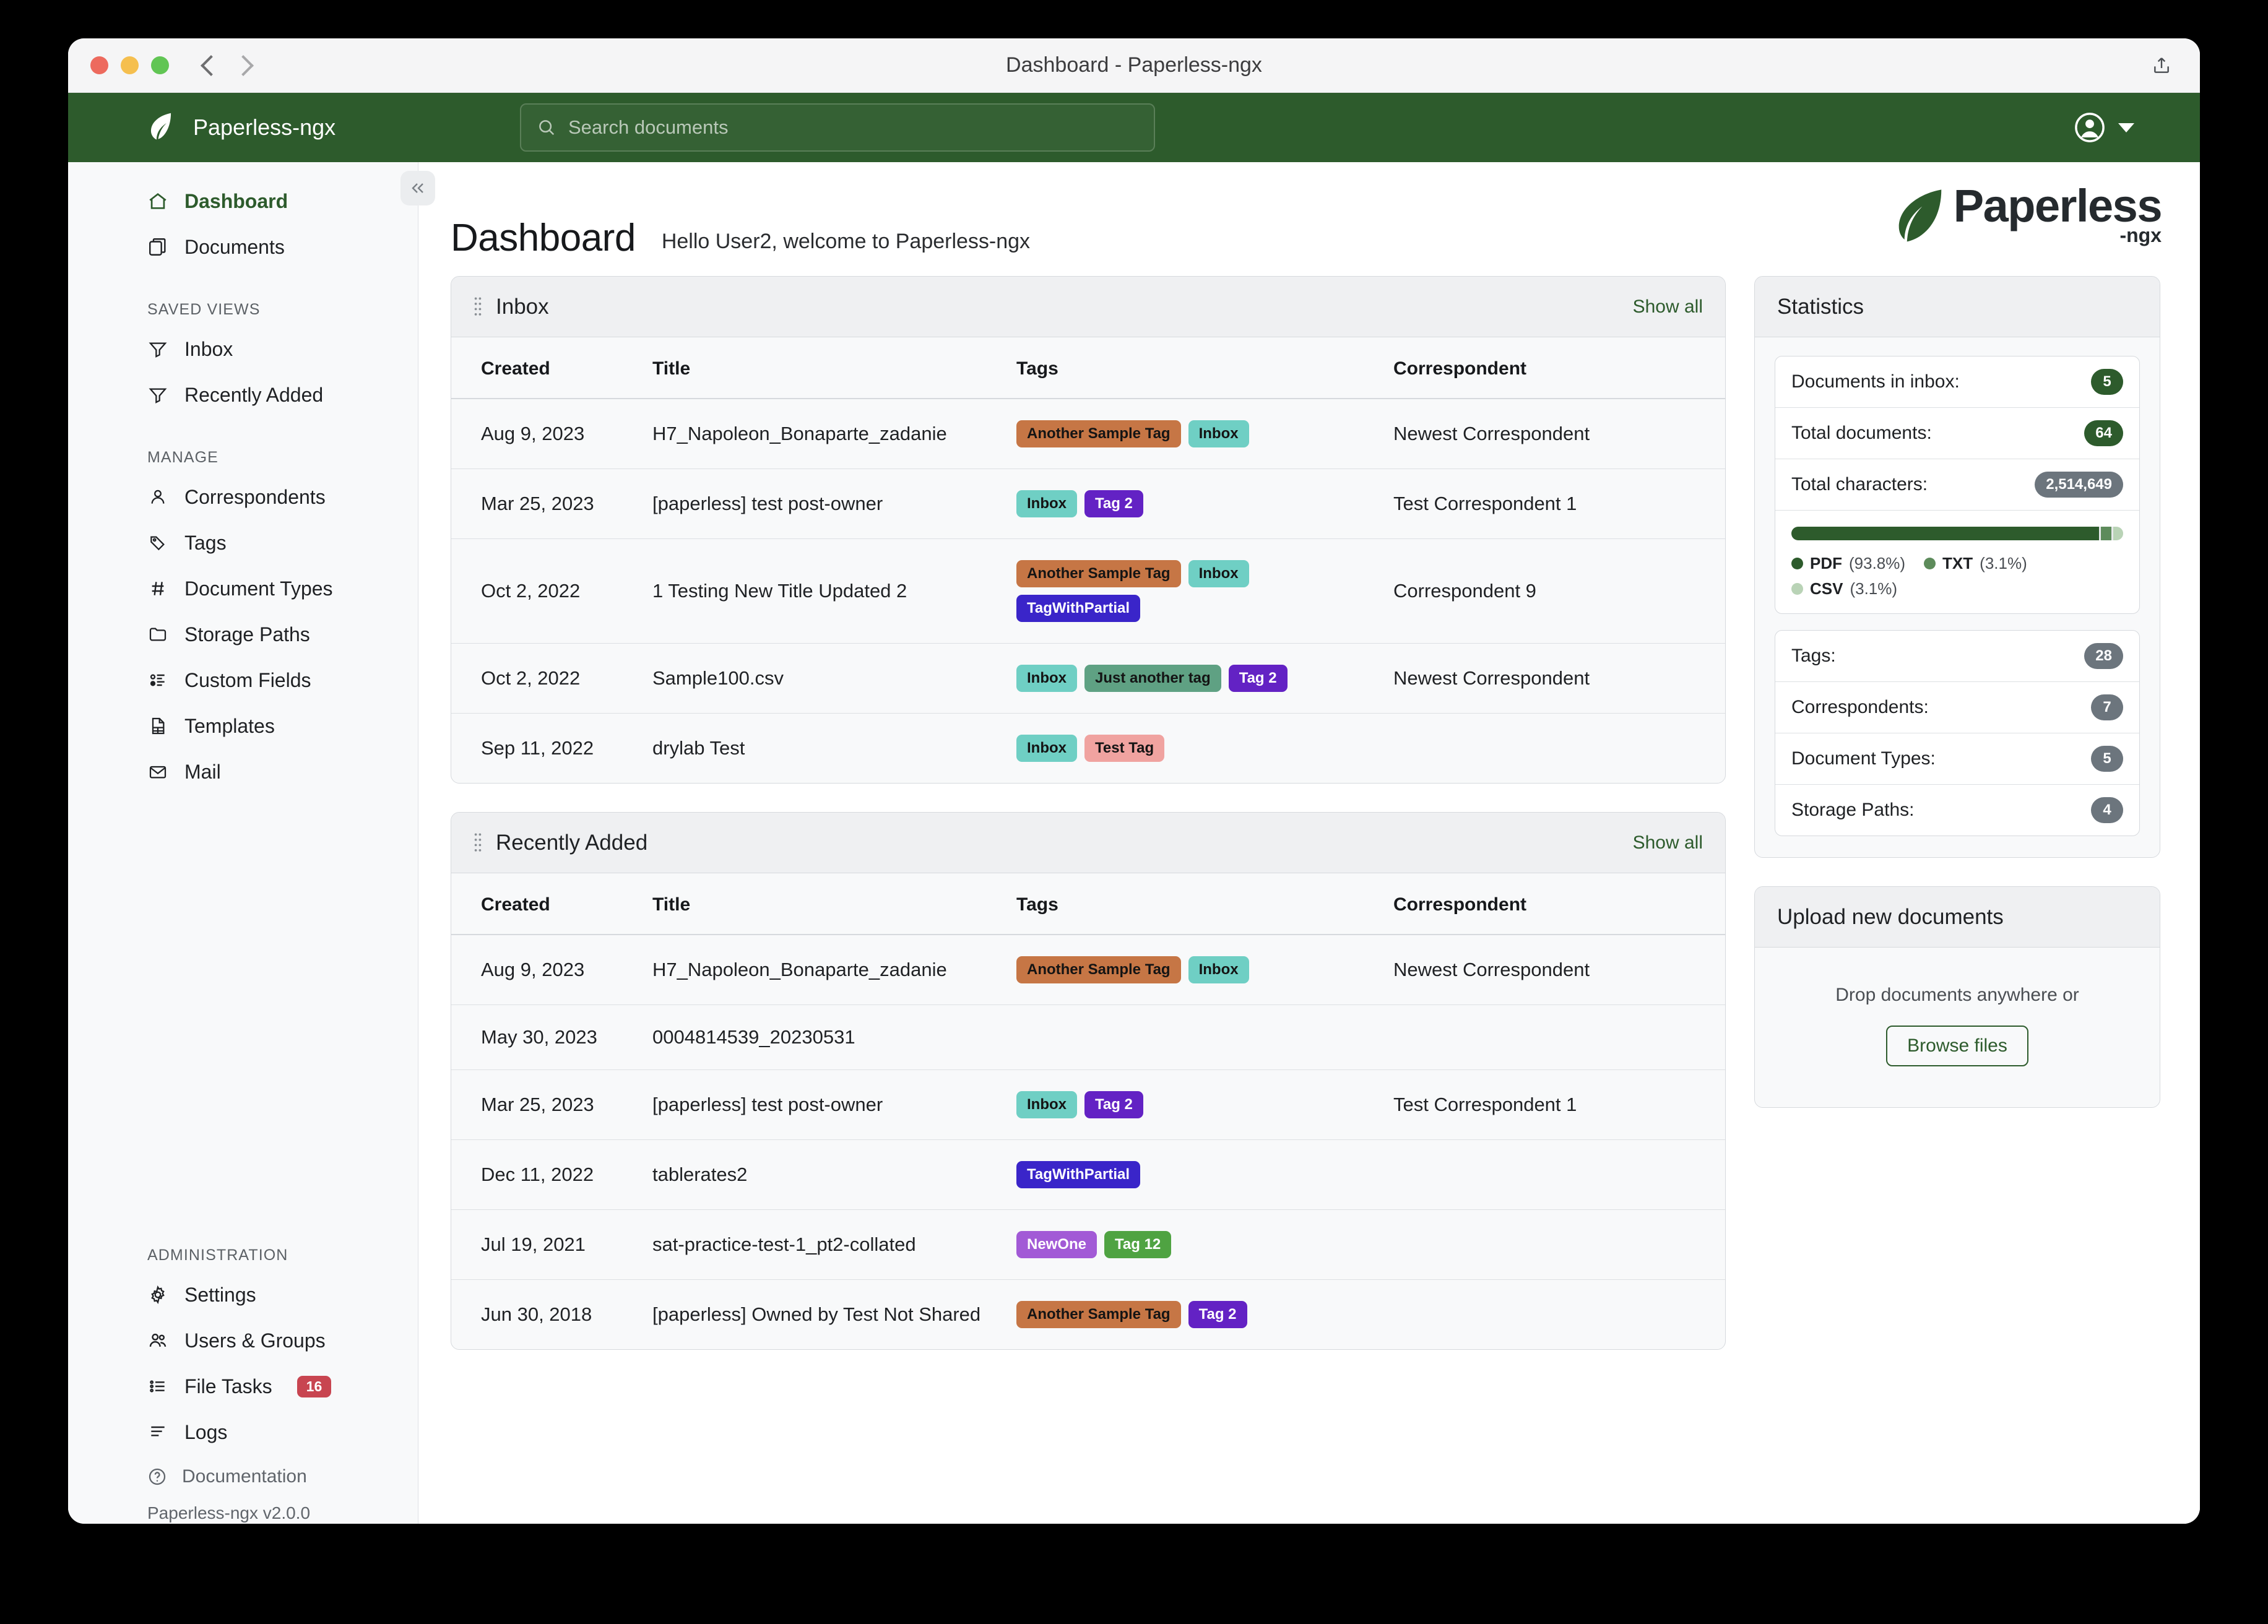  I want to click on mime-type-segment, so click(2118, 533).